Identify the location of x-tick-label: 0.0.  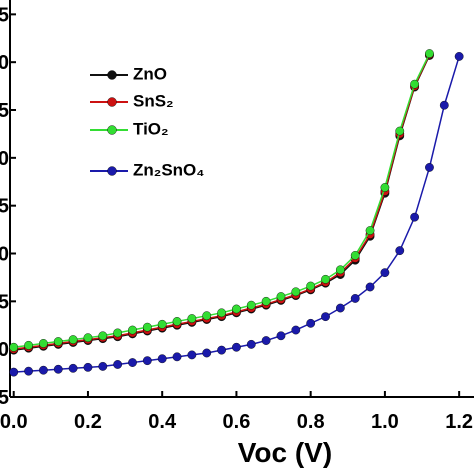
(14, 422).